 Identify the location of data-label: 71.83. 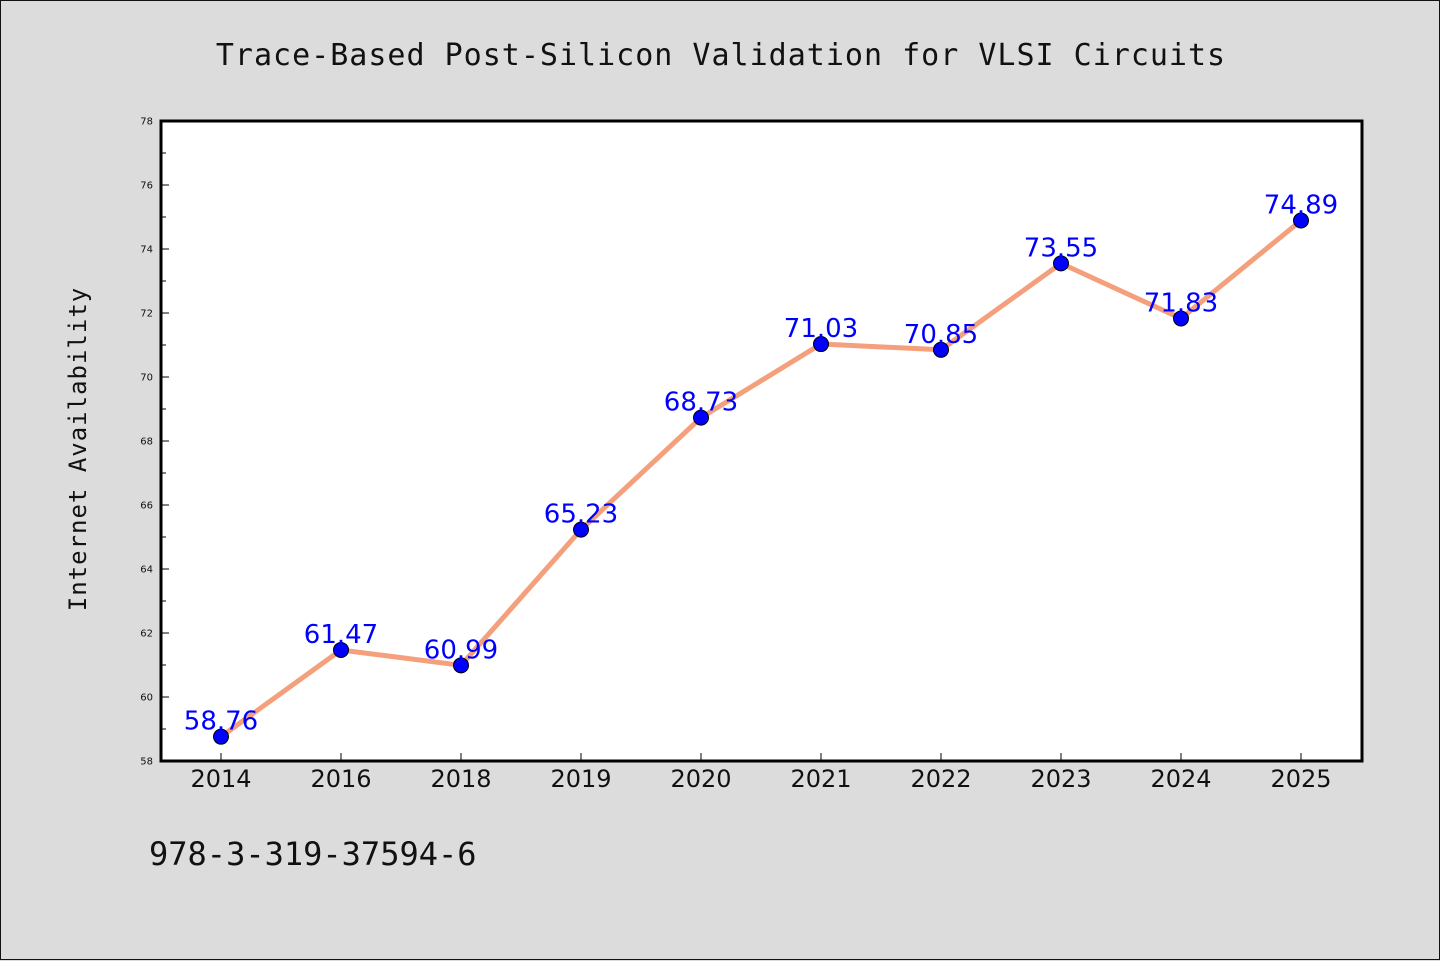
(1181, 303).